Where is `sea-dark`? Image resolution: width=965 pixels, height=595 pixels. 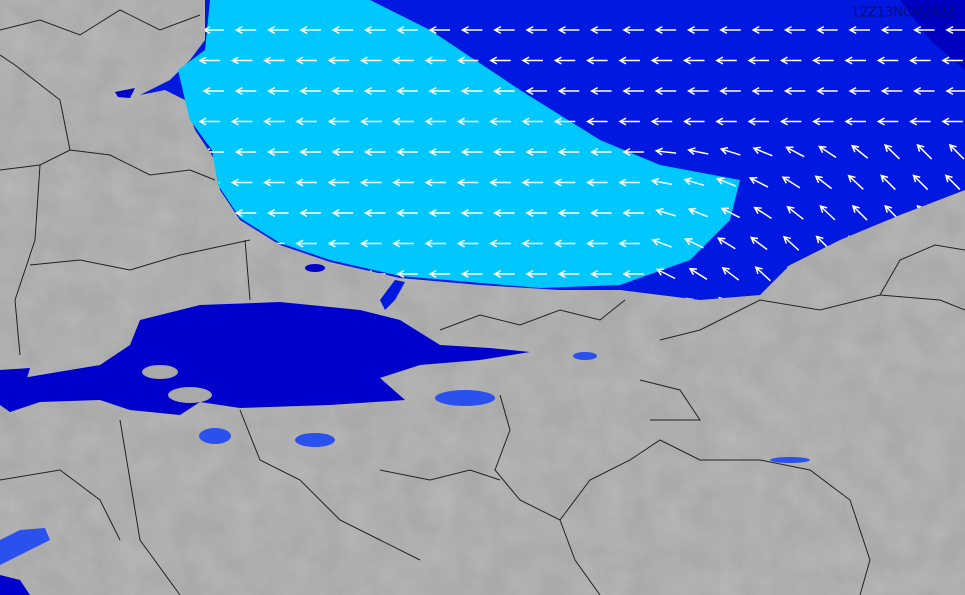
sea-dark is located at coordinates (932, 35).